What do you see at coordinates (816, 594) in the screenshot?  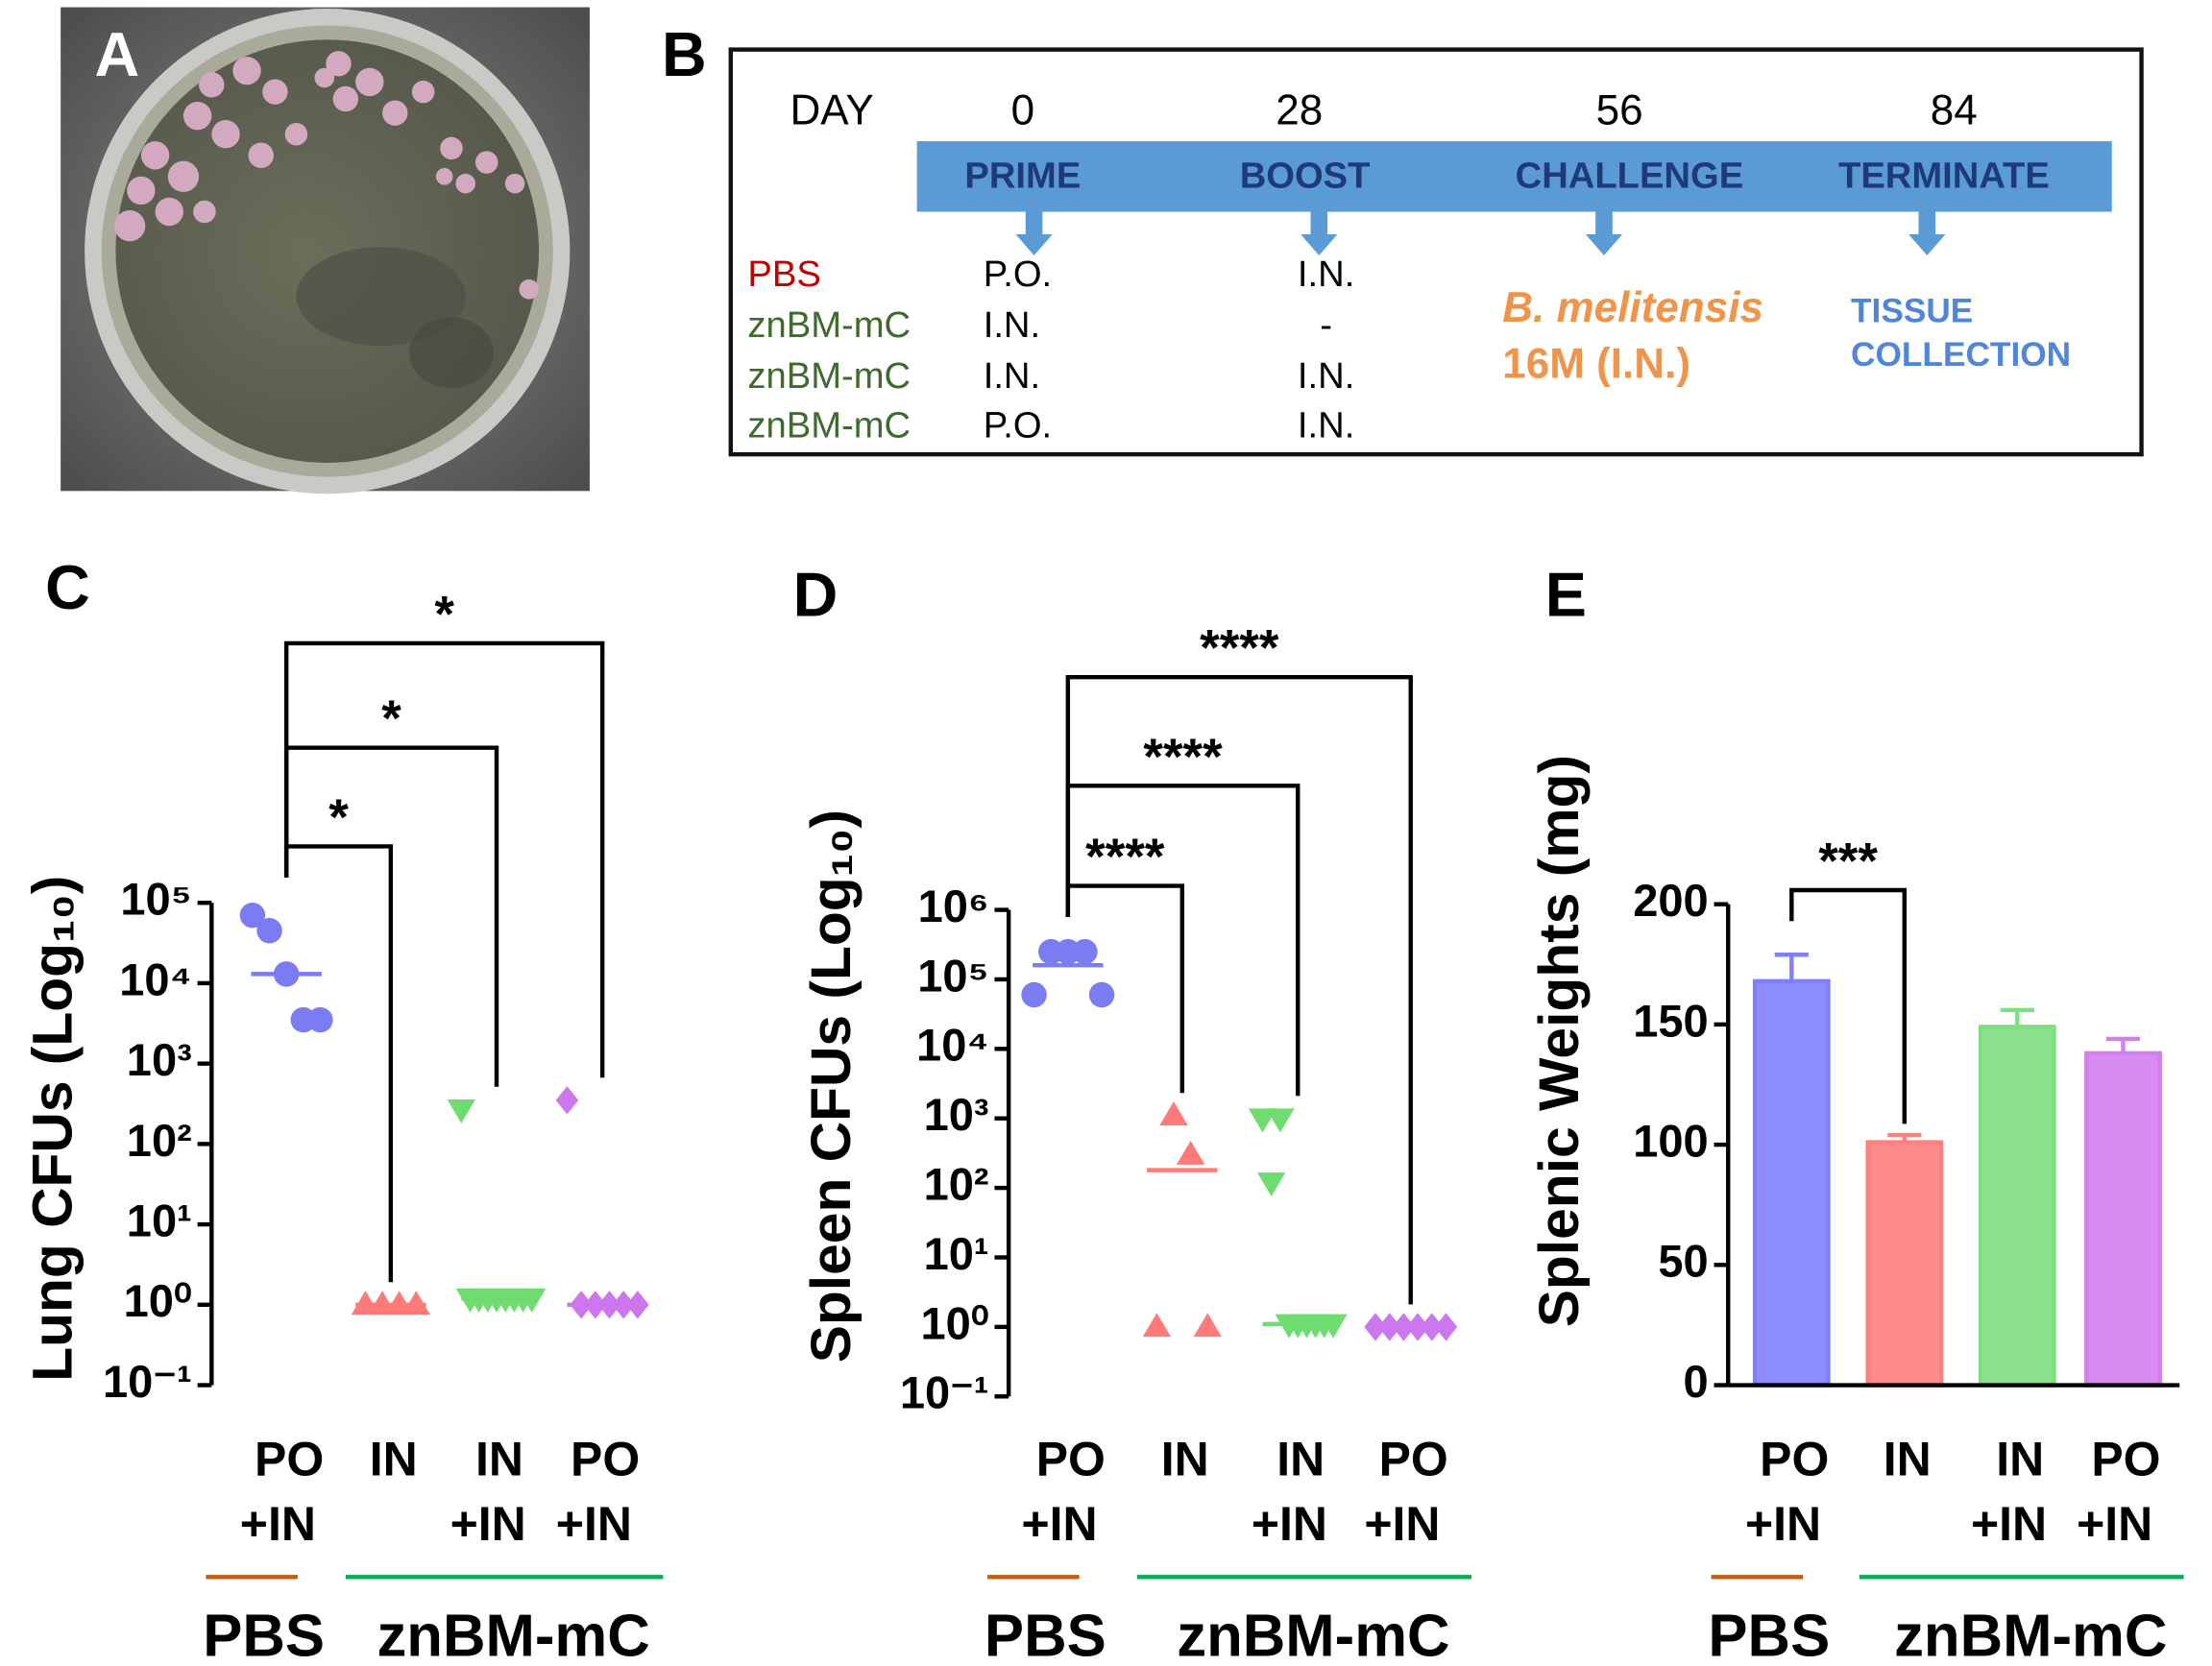 I see `panel-letter: D` at bounding box center [816, 594].